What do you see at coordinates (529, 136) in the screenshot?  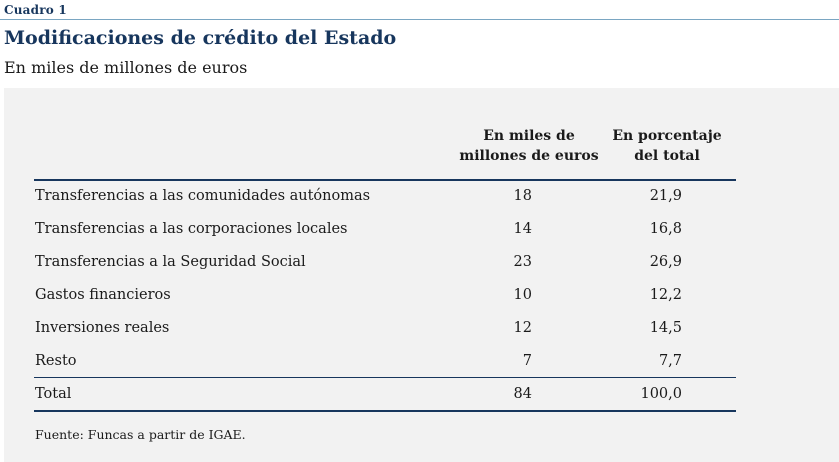 I see `column-header-amount-line-1: En miles de` at bounding box center [529, 136].